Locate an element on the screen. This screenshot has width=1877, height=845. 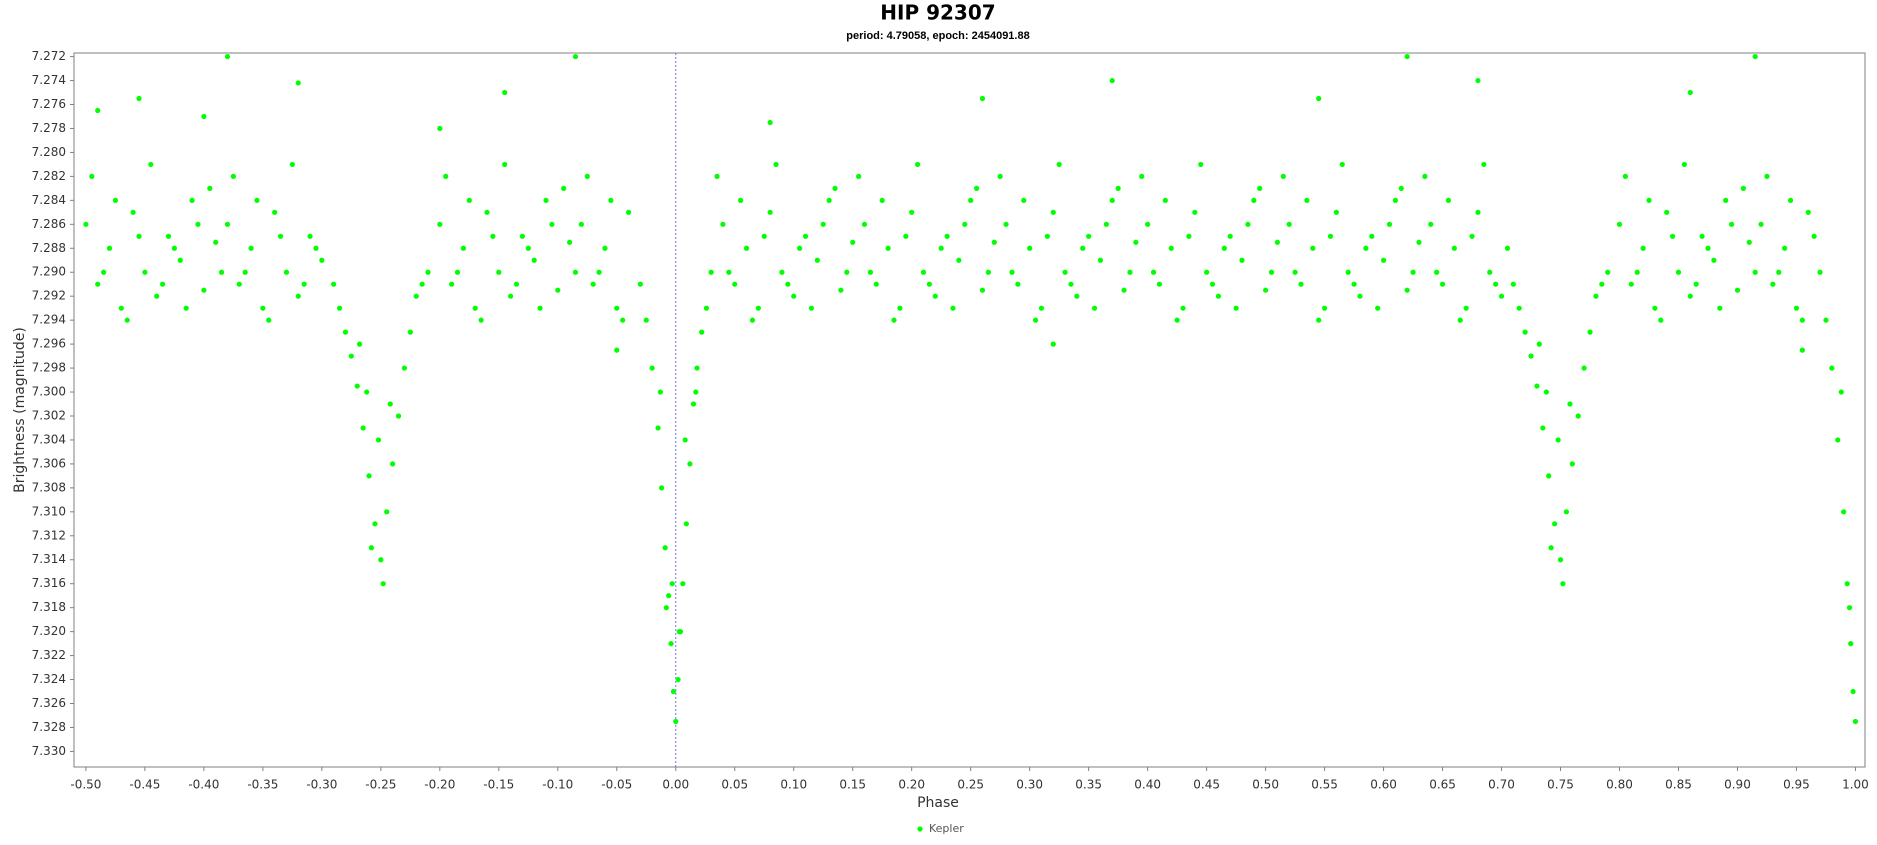
x-tick-label: -0.05 is located at coordinates (616, 785).